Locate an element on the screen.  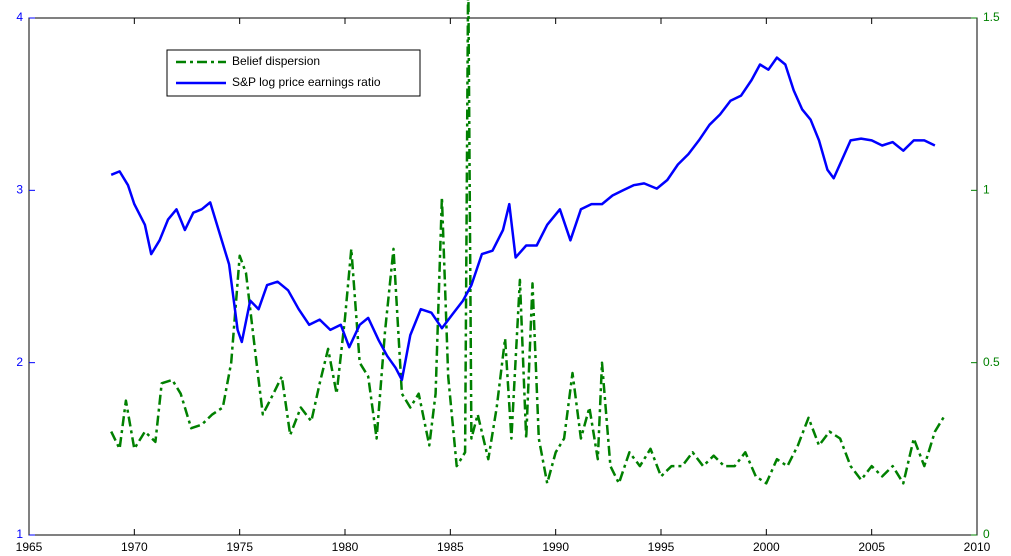
x-tick-label: 1970 is located at coordinates (134, 547).